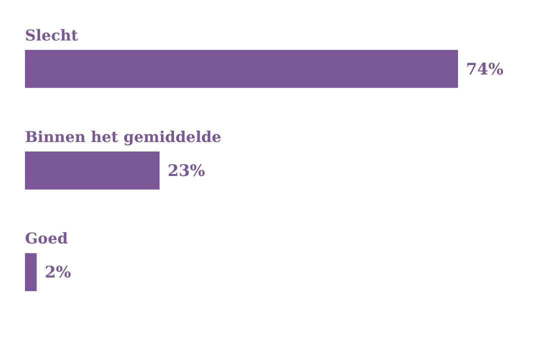 This screenshot has width=550, height=339. Describe the element at coordinates (123, 137) in the screenshot. I see `y-tick-label: Binnen het gemiddelde` at that location.